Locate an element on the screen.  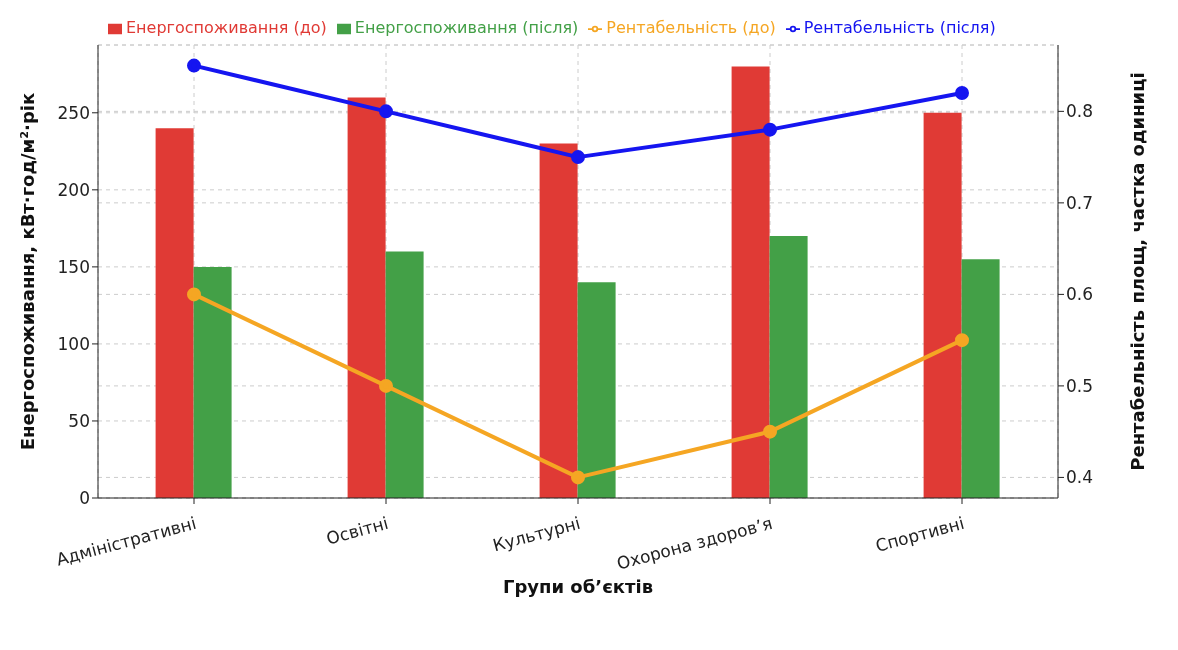
y-tick-label: 50 is located at coordinates (79, 420).